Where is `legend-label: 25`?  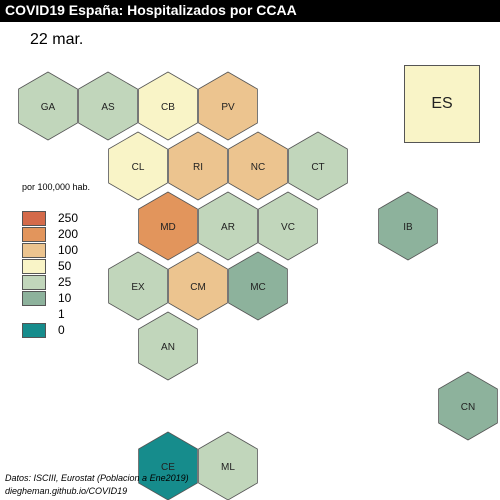
legend-label: 25 is located at coordinates (65, 282).